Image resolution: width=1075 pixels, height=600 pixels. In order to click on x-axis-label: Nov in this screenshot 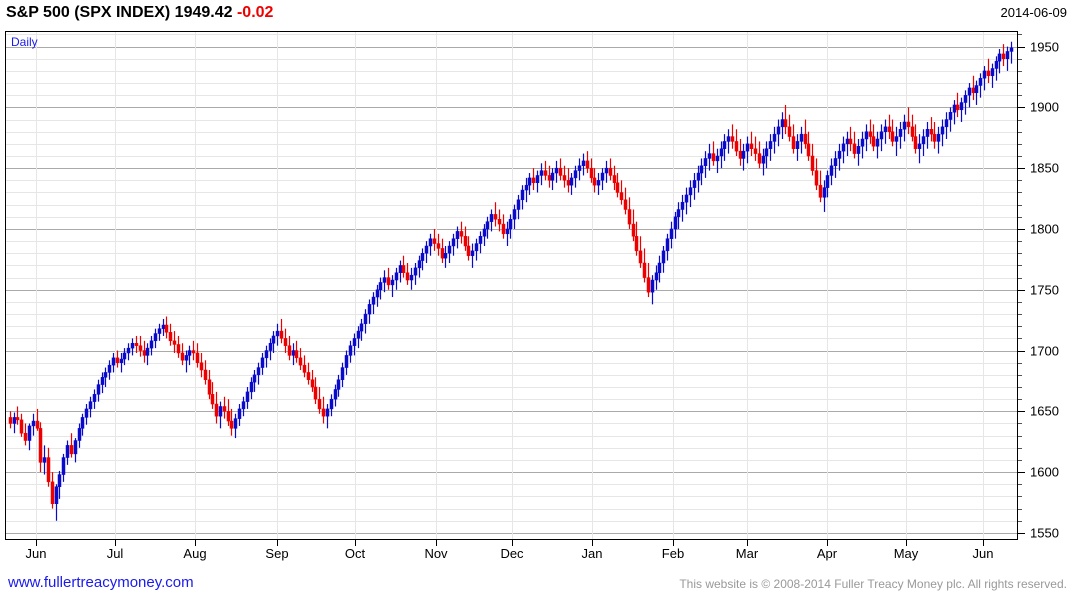, I will do `click(436, 553)`.